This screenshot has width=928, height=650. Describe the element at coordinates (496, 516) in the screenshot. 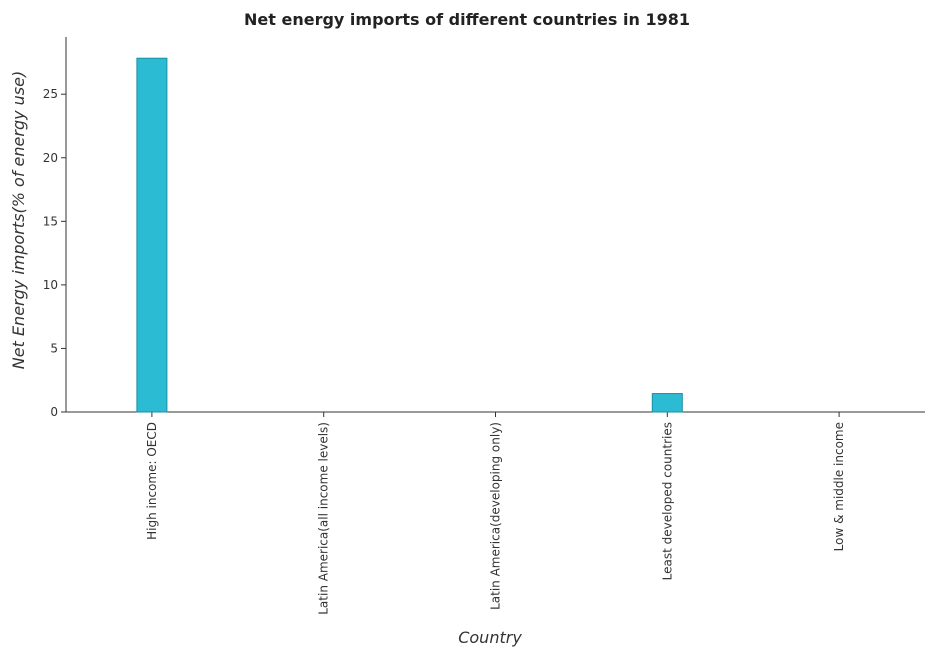

I see `x-tick-label: Latin America(developing only)` at that location.